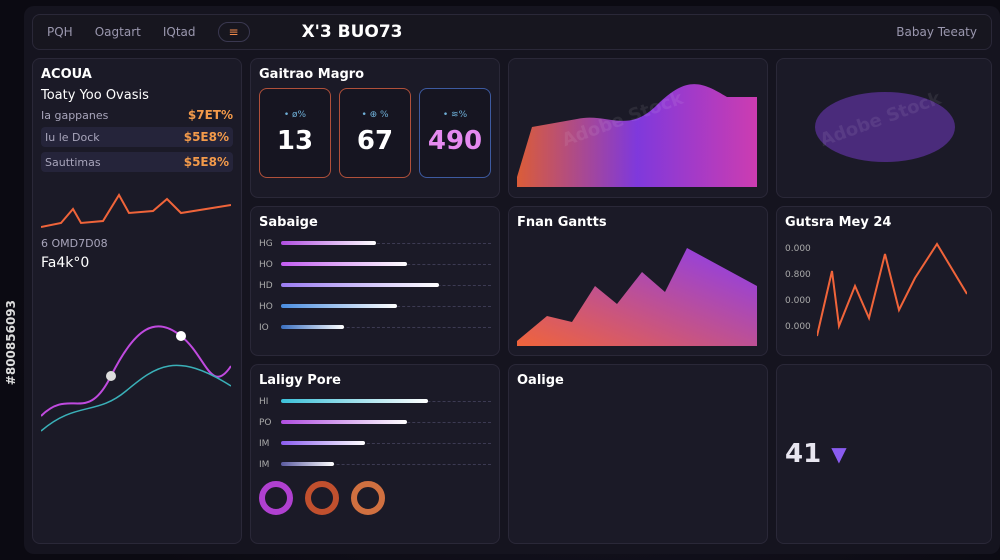 The height and width of the screenshot is (560, 1000). Describe the element at coordinates (137, 162) in the screenshot. I see `stat-row: Sauttimas $5E8%` at that location.